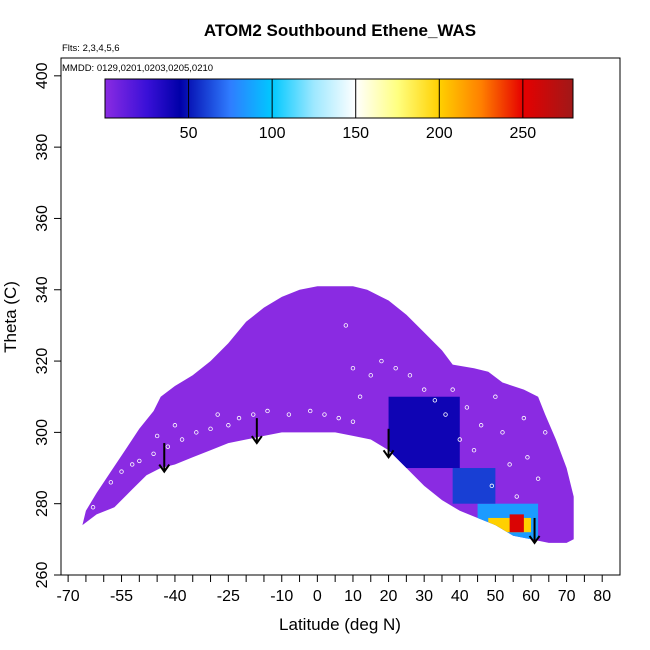 The height and width of the screenshot is (650, 650). What do you see at coordinates (495, 596) in the screenshot?
I see `x-tick-label: 50` at bounding box center [495, 596].